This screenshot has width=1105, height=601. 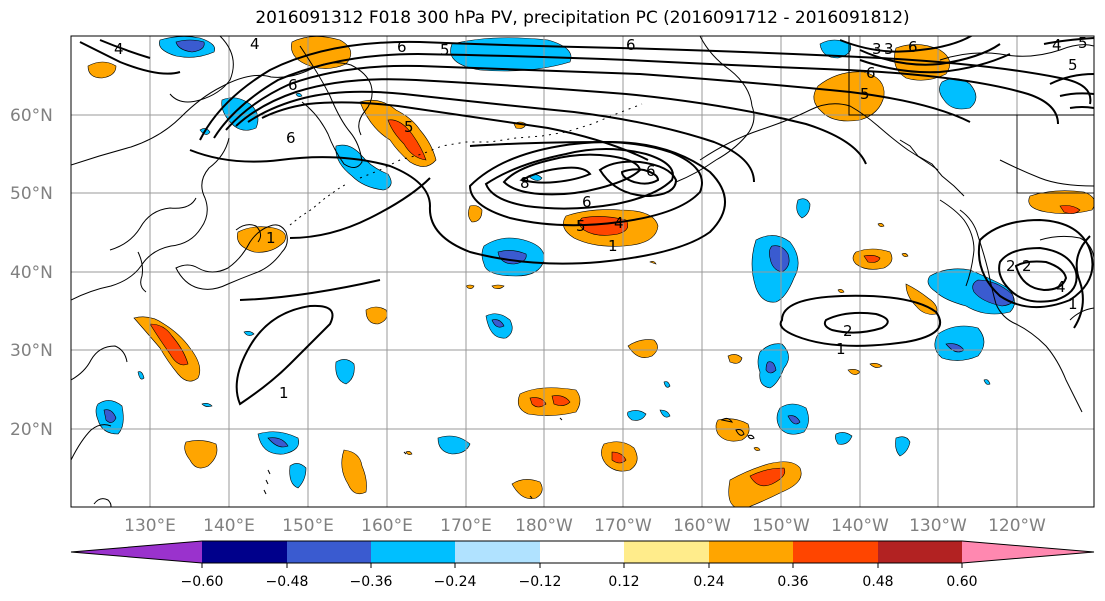 I want to click on colorbar, so click(x=582, y=554).